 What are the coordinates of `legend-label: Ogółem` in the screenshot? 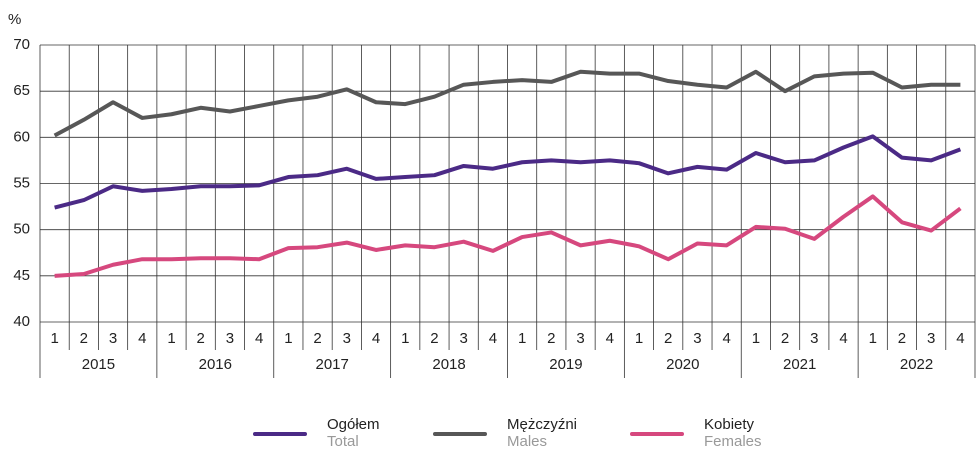 It's located at (353, 424).